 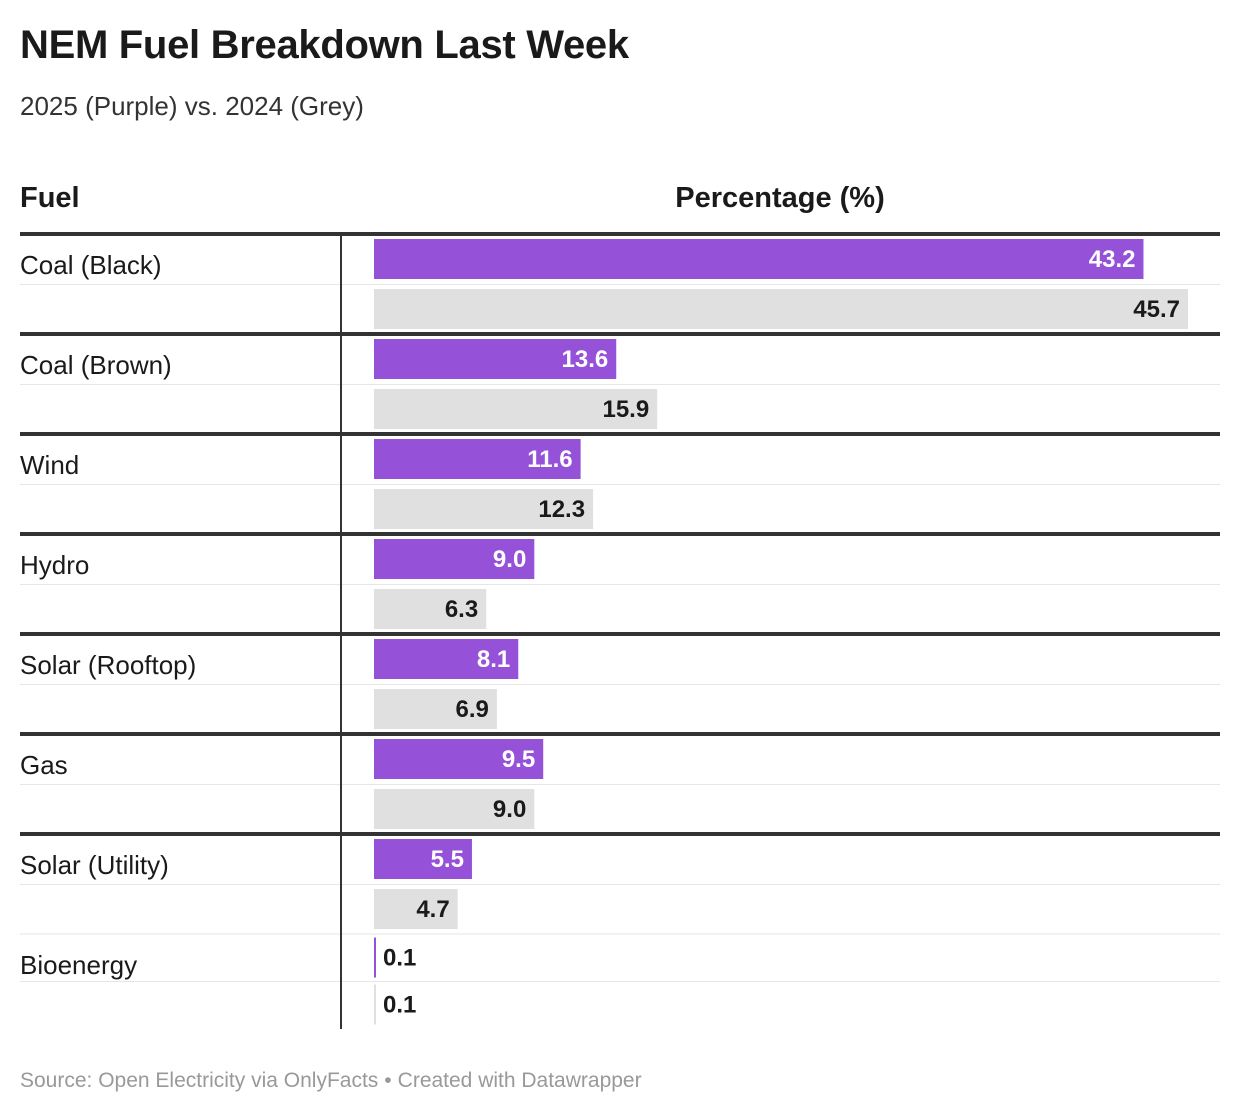 I want to click on category-label-solar-rooftop: Solar (Rooftop), so click(x=108, y=665).